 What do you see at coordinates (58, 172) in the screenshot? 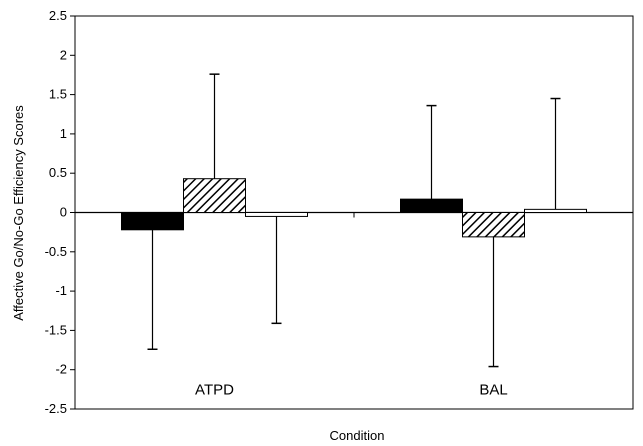
I see `y-tick-label: 0.5` at bounding box center [58, 172].